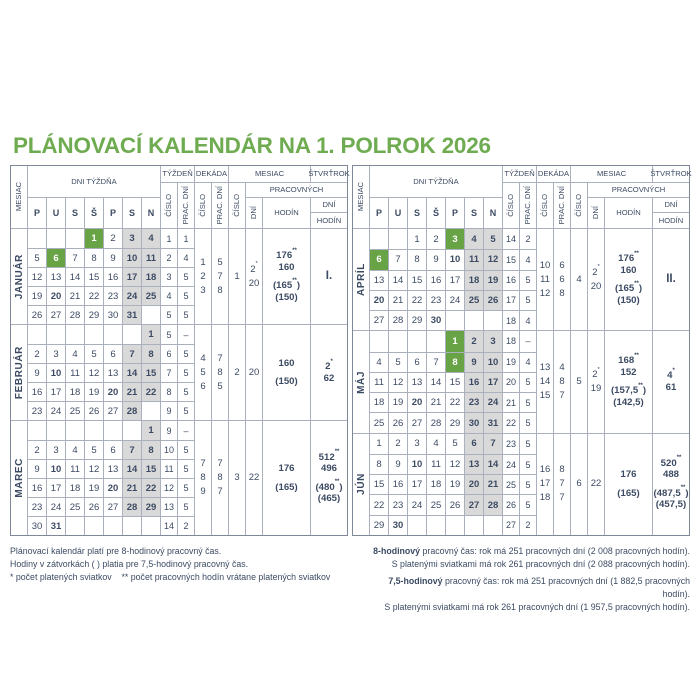 The height and width of the screenshot is (700, 700). I want to click on day-cell-weekend: 16, so click(474, 382).